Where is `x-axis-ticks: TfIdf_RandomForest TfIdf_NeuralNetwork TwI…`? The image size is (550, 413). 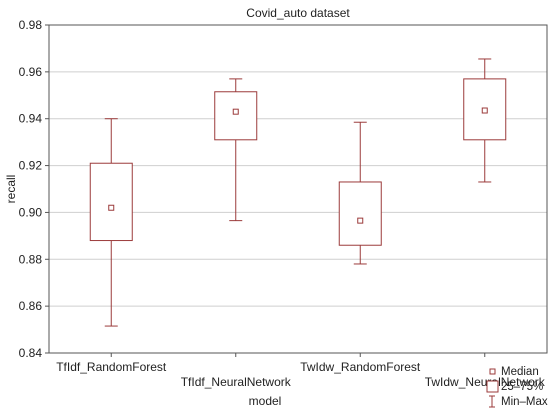
x-axis-ticks: TfIdf_RandomForest TfIdf_NeuralNetwork TwI… is located at coordinates (301, 371).